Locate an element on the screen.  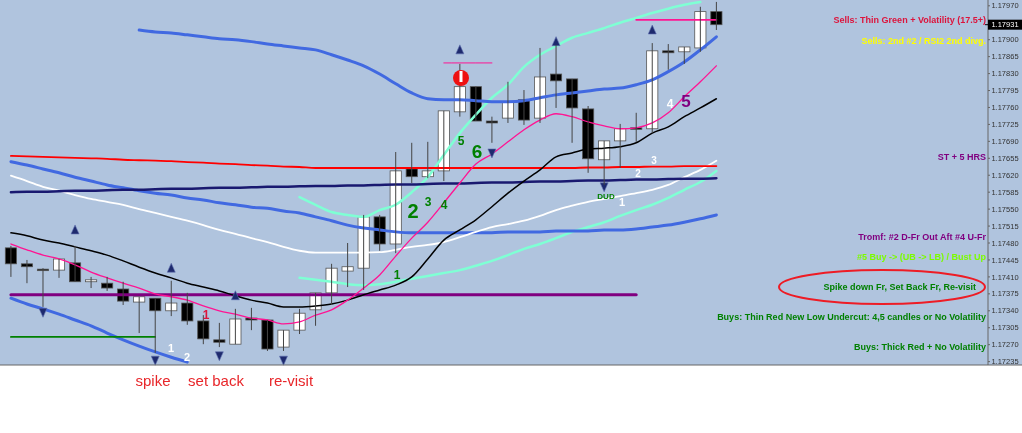
text: spike is located at coordinates (153, 380).